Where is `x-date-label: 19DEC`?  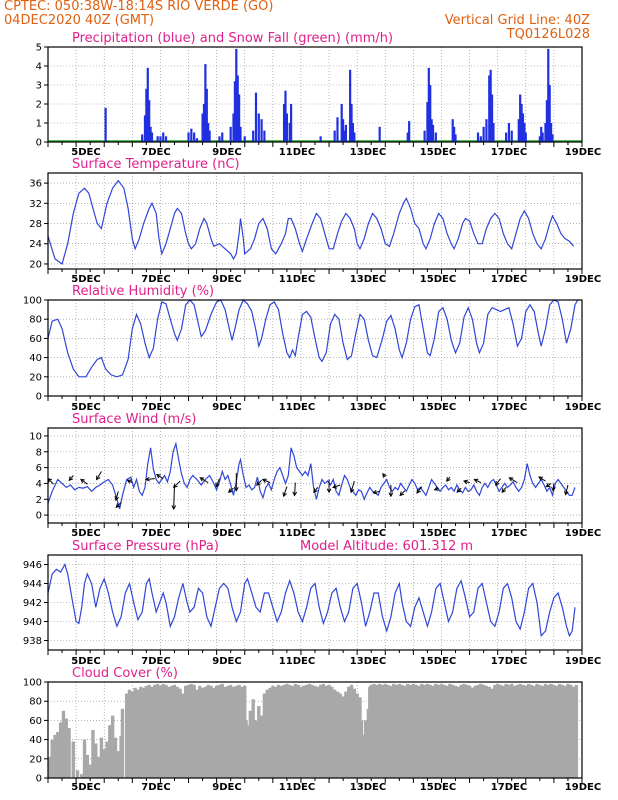
x-date-label: 19DEC is located at coordinates (583, 533).